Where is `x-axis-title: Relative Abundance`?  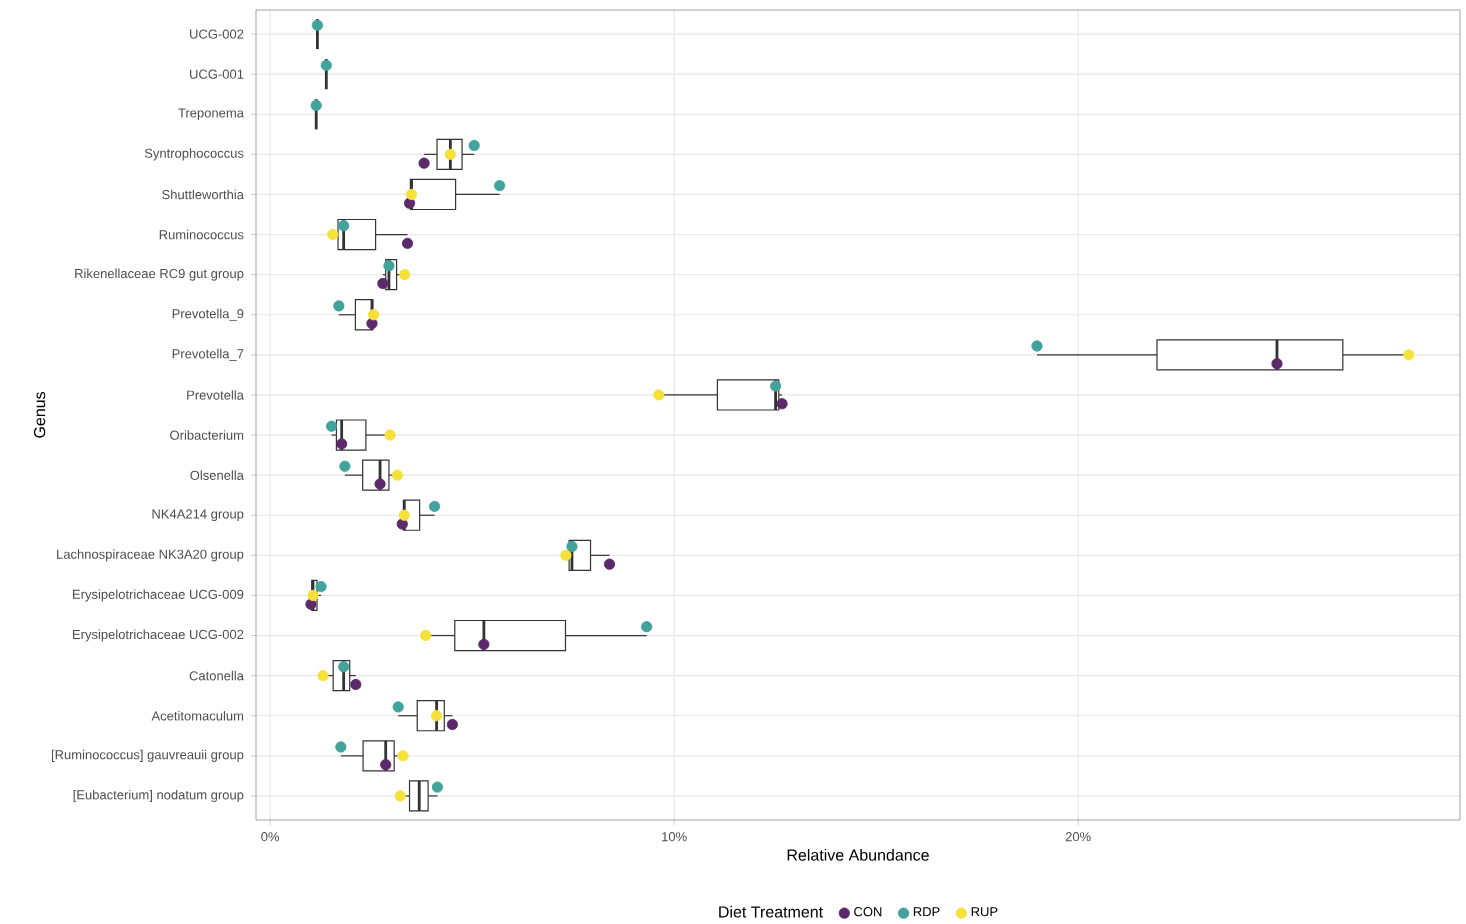
x-axis-title: Relative Abundance is located at coordinates (858, 854).